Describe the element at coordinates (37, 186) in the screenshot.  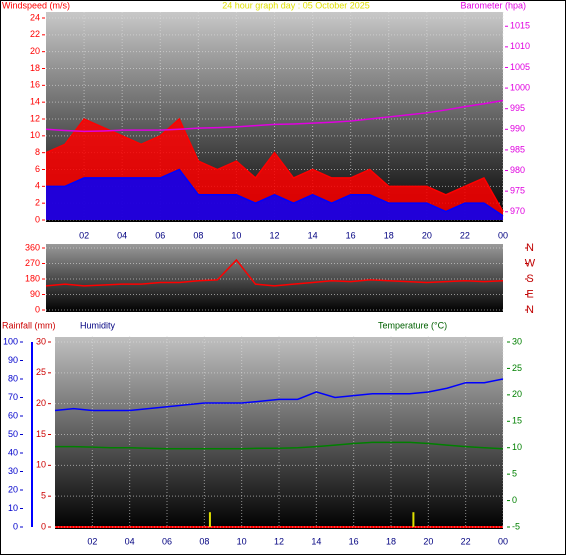
I see `y-tick-label: 4` at that location.